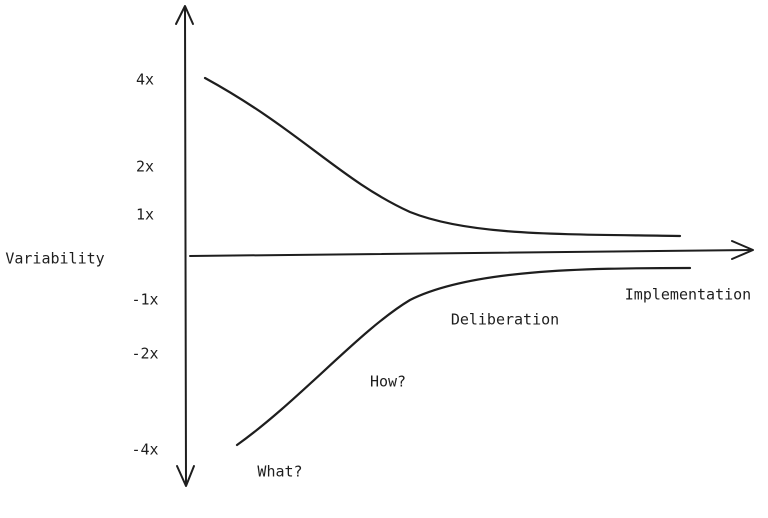  Describe the element at coordinates (144, 450) in the screenshot. I see `y-tick-label: -4x` at that location.